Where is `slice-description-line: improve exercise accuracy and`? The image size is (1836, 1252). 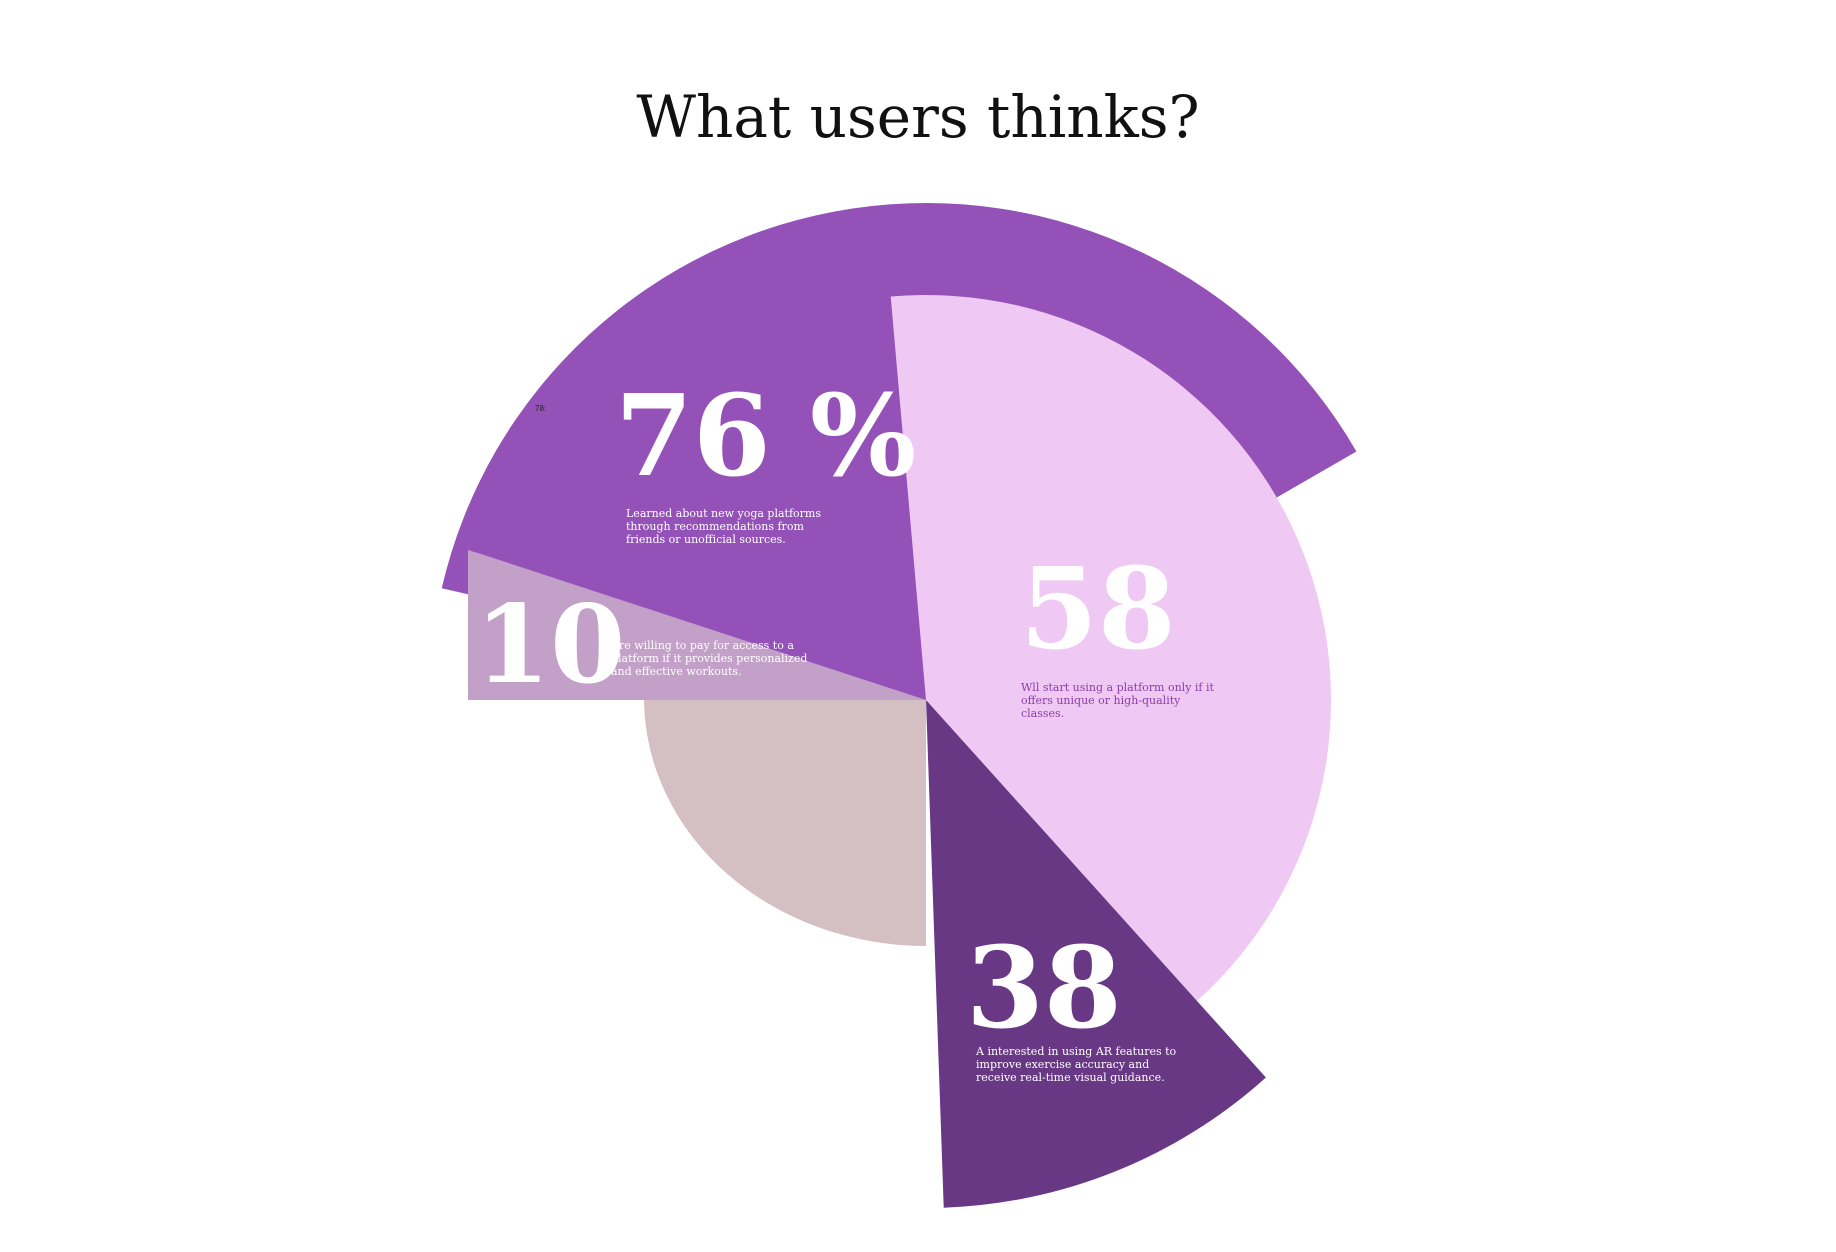
slice-description-line: improve exercise accuracy and is located at coordinates (1062, 1064).